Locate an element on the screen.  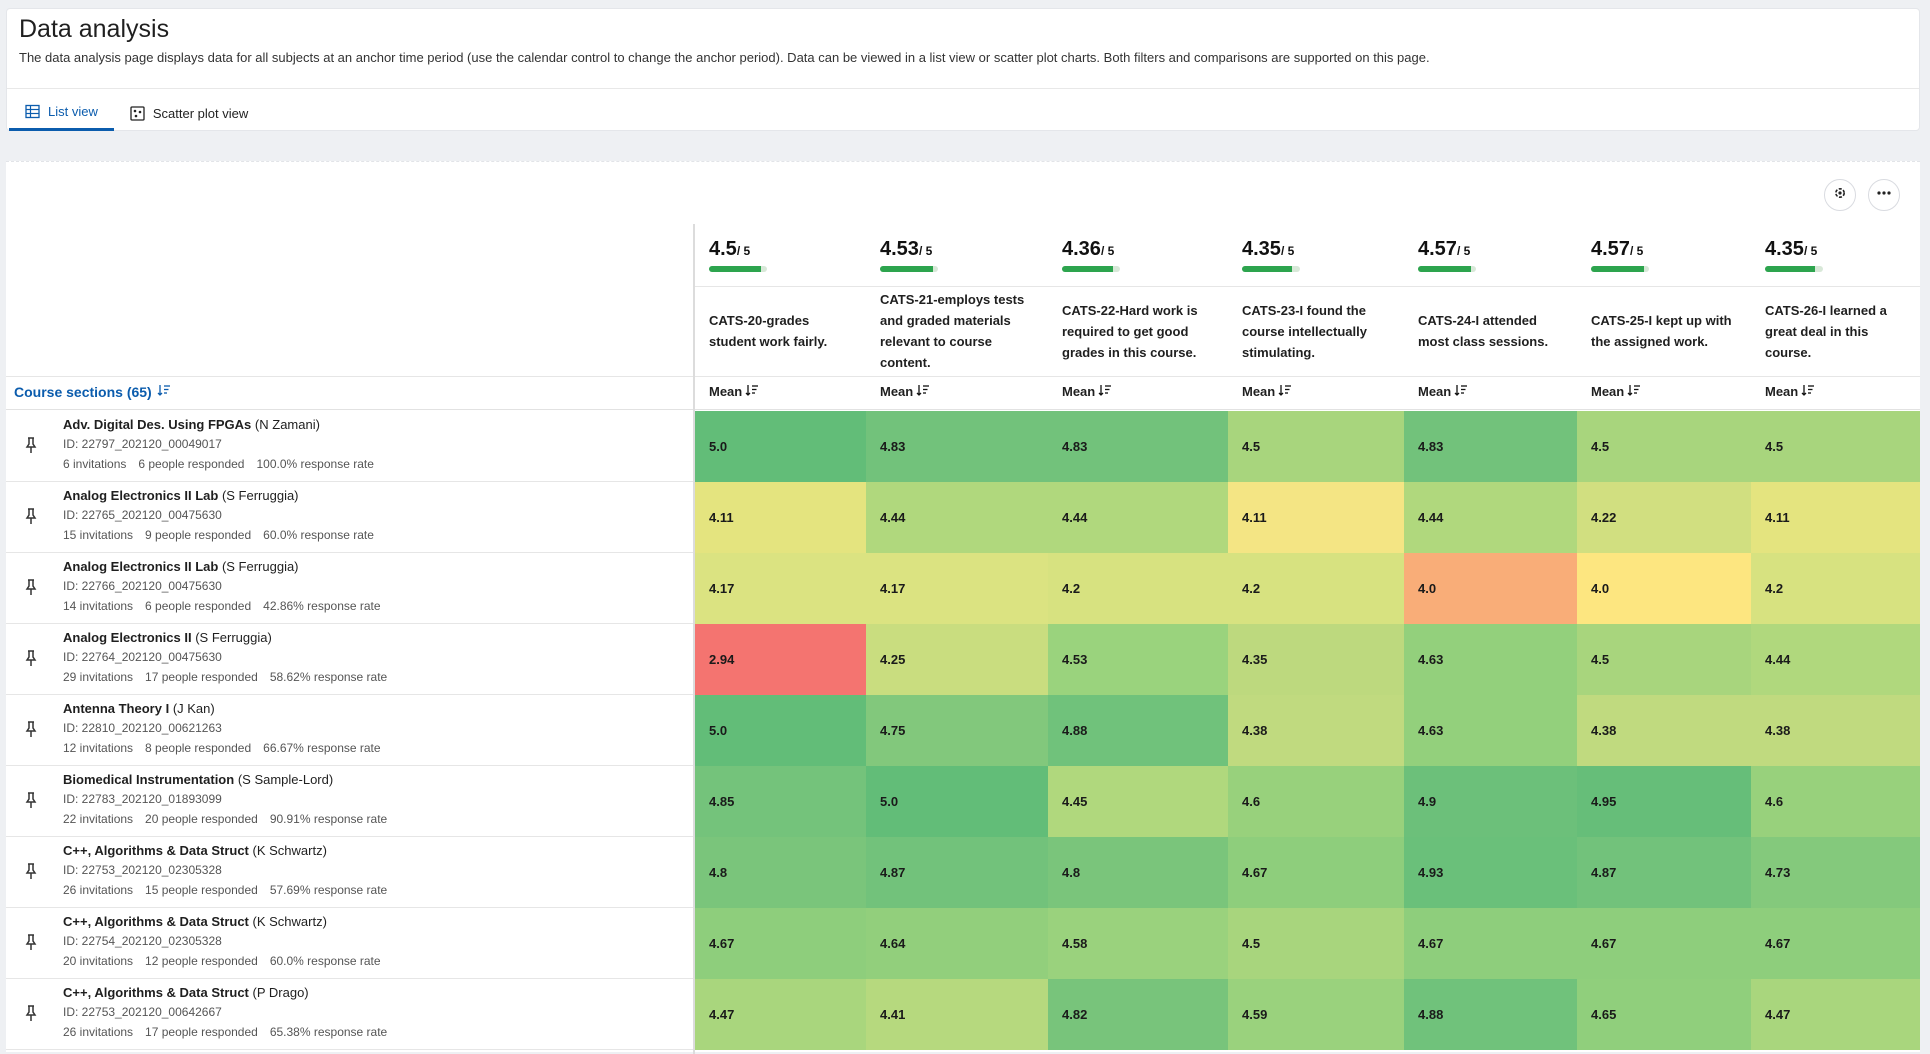
score-cell: 4.53 is located at coordinates (1138, 659).